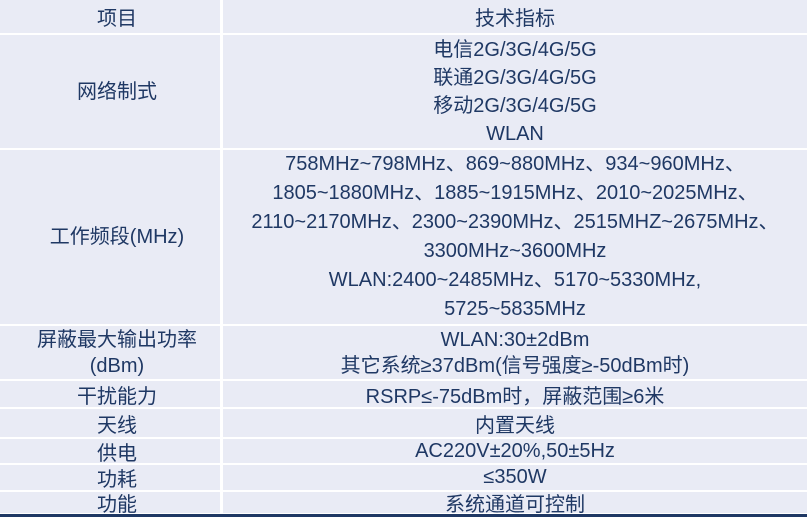 Image resolution: width=807 pixels, height=517 pixels. I want to click on cell-line: (dBm), so click(117, 365).